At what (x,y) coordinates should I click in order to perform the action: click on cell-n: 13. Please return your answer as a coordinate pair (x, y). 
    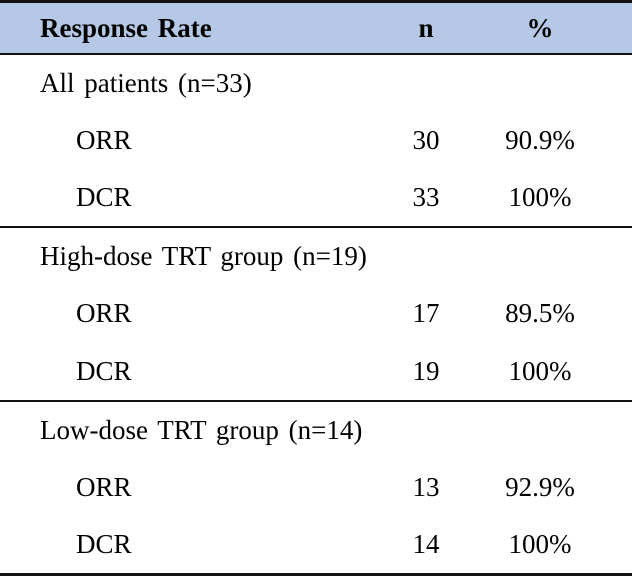
    Looking at the image, I should click on (426, 486).